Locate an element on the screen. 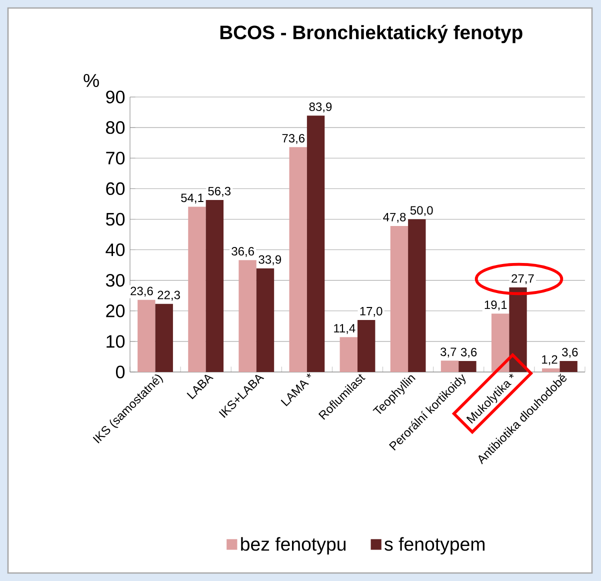 This screenshot has width=601, height=581. data-label: 50,0 is located at coordinates (421, 211).